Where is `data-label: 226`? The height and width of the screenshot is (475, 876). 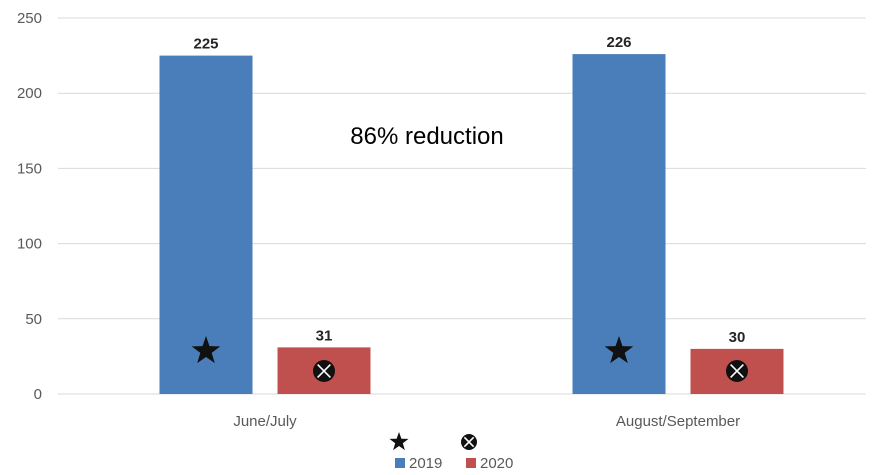 data-label: 226 is located at coordinates (618, 42).